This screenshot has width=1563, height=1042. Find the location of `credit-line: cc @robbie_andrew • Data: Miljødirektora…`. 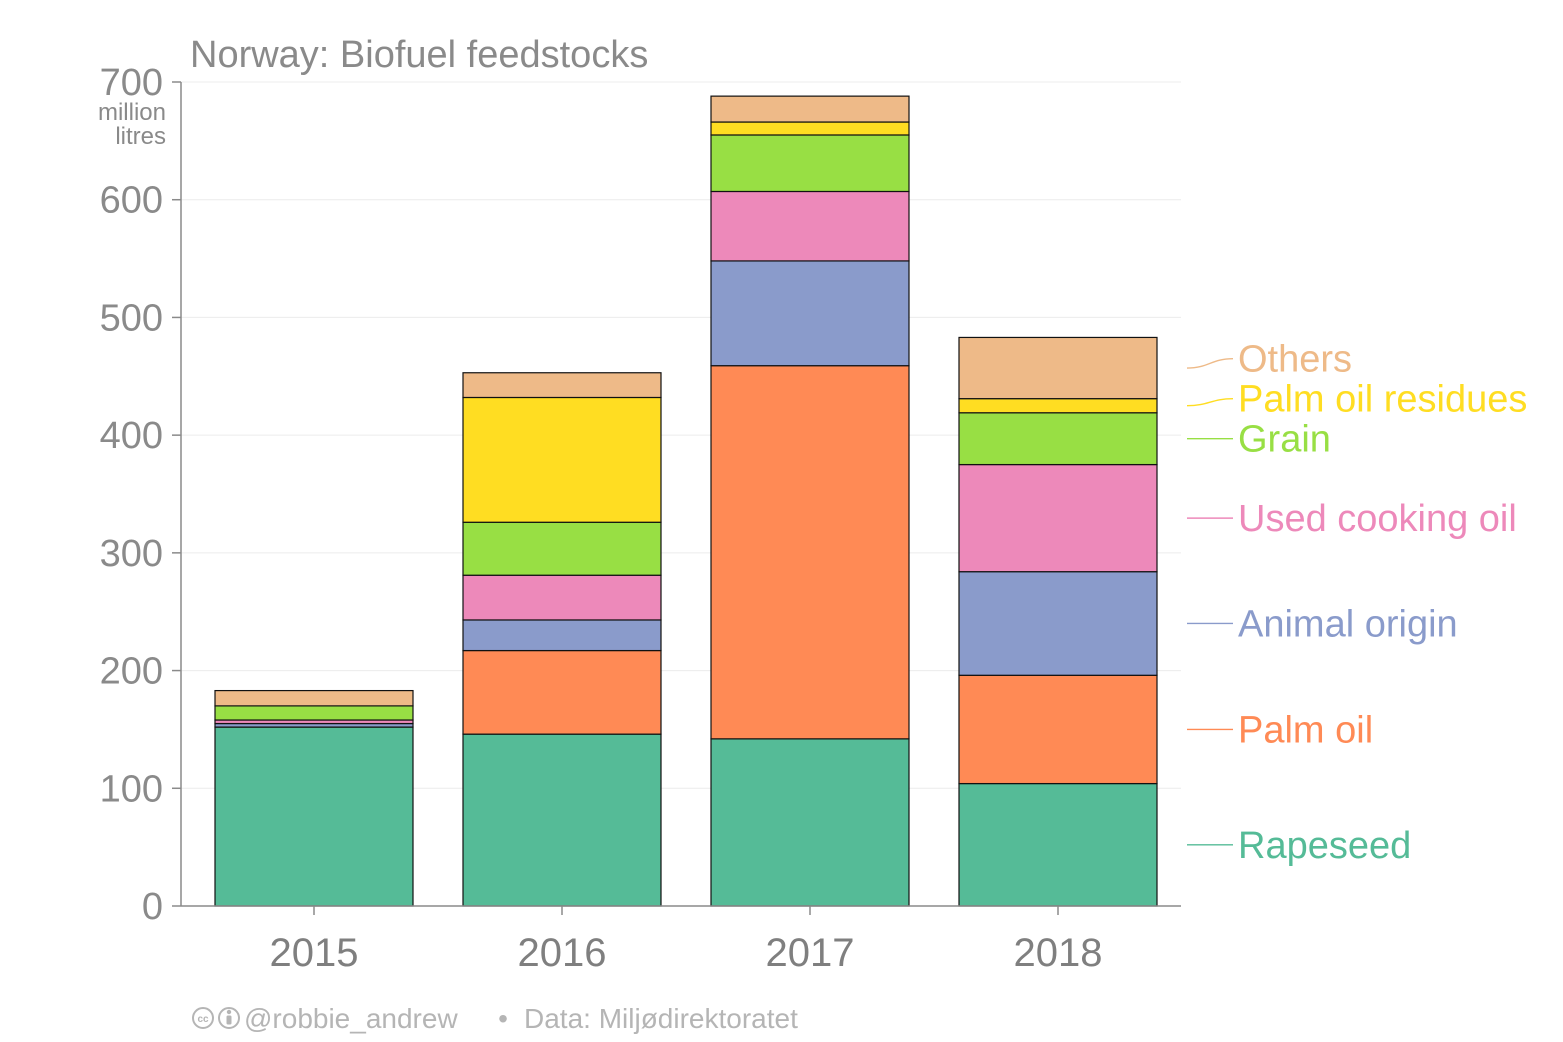

credit-line: cc @robbie_andrew • Data: Miljødirektora… is located at coordinates (495, 1018).